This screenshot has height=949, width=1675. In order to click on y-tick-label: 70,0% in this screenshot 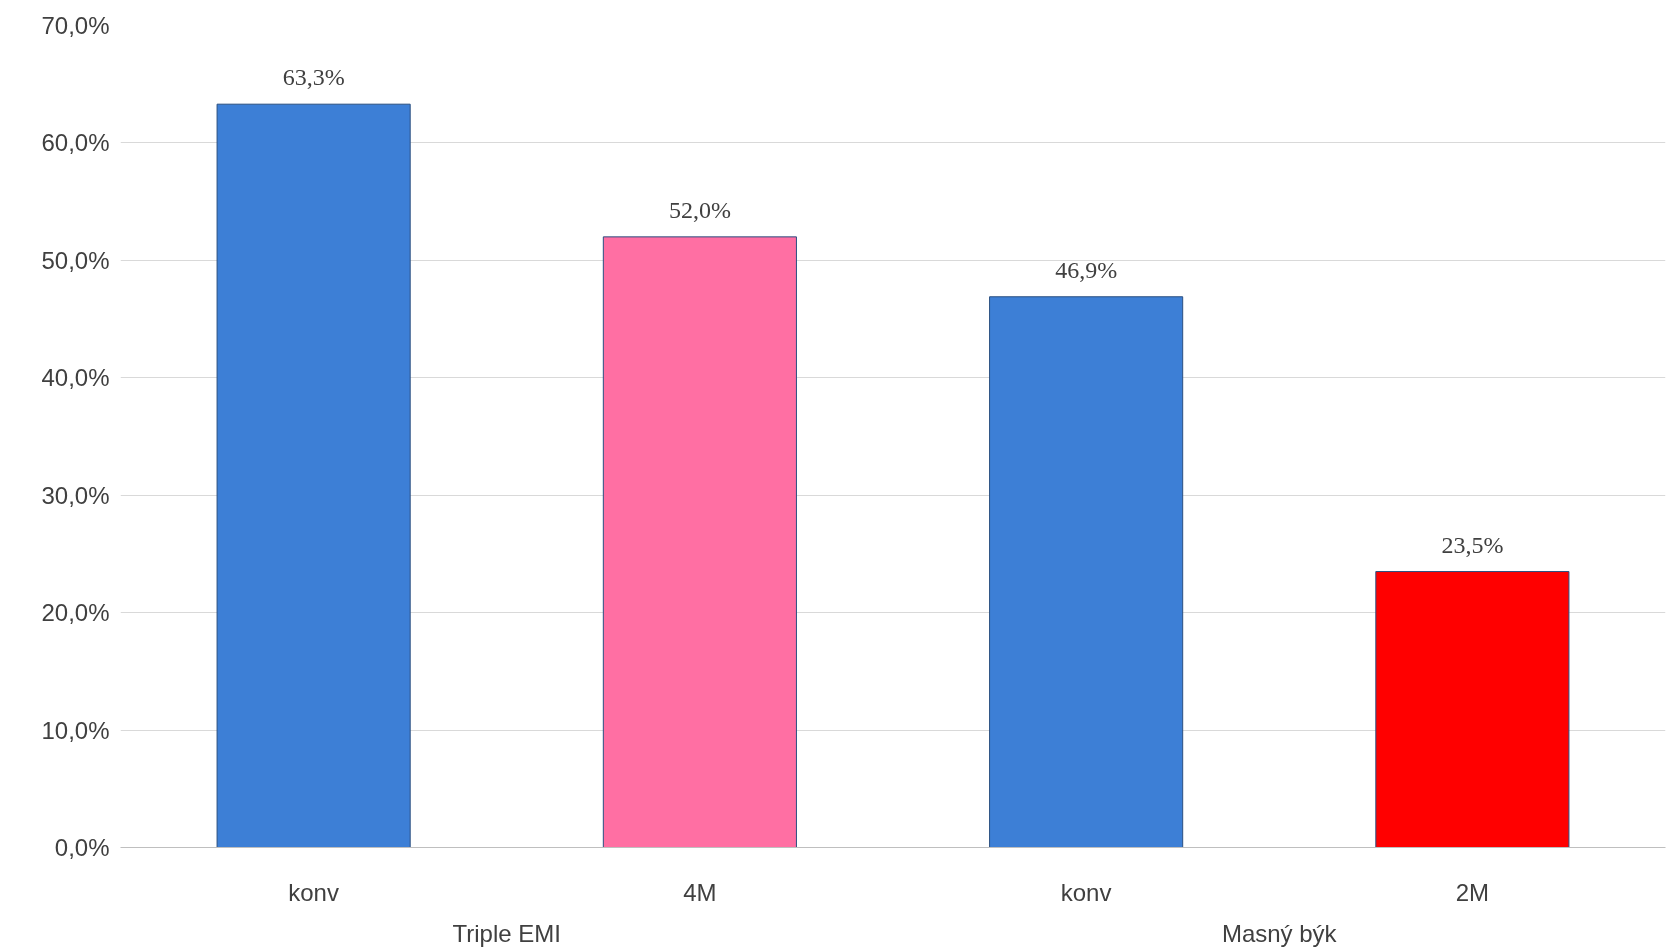, I will do `click(75, 25)`.